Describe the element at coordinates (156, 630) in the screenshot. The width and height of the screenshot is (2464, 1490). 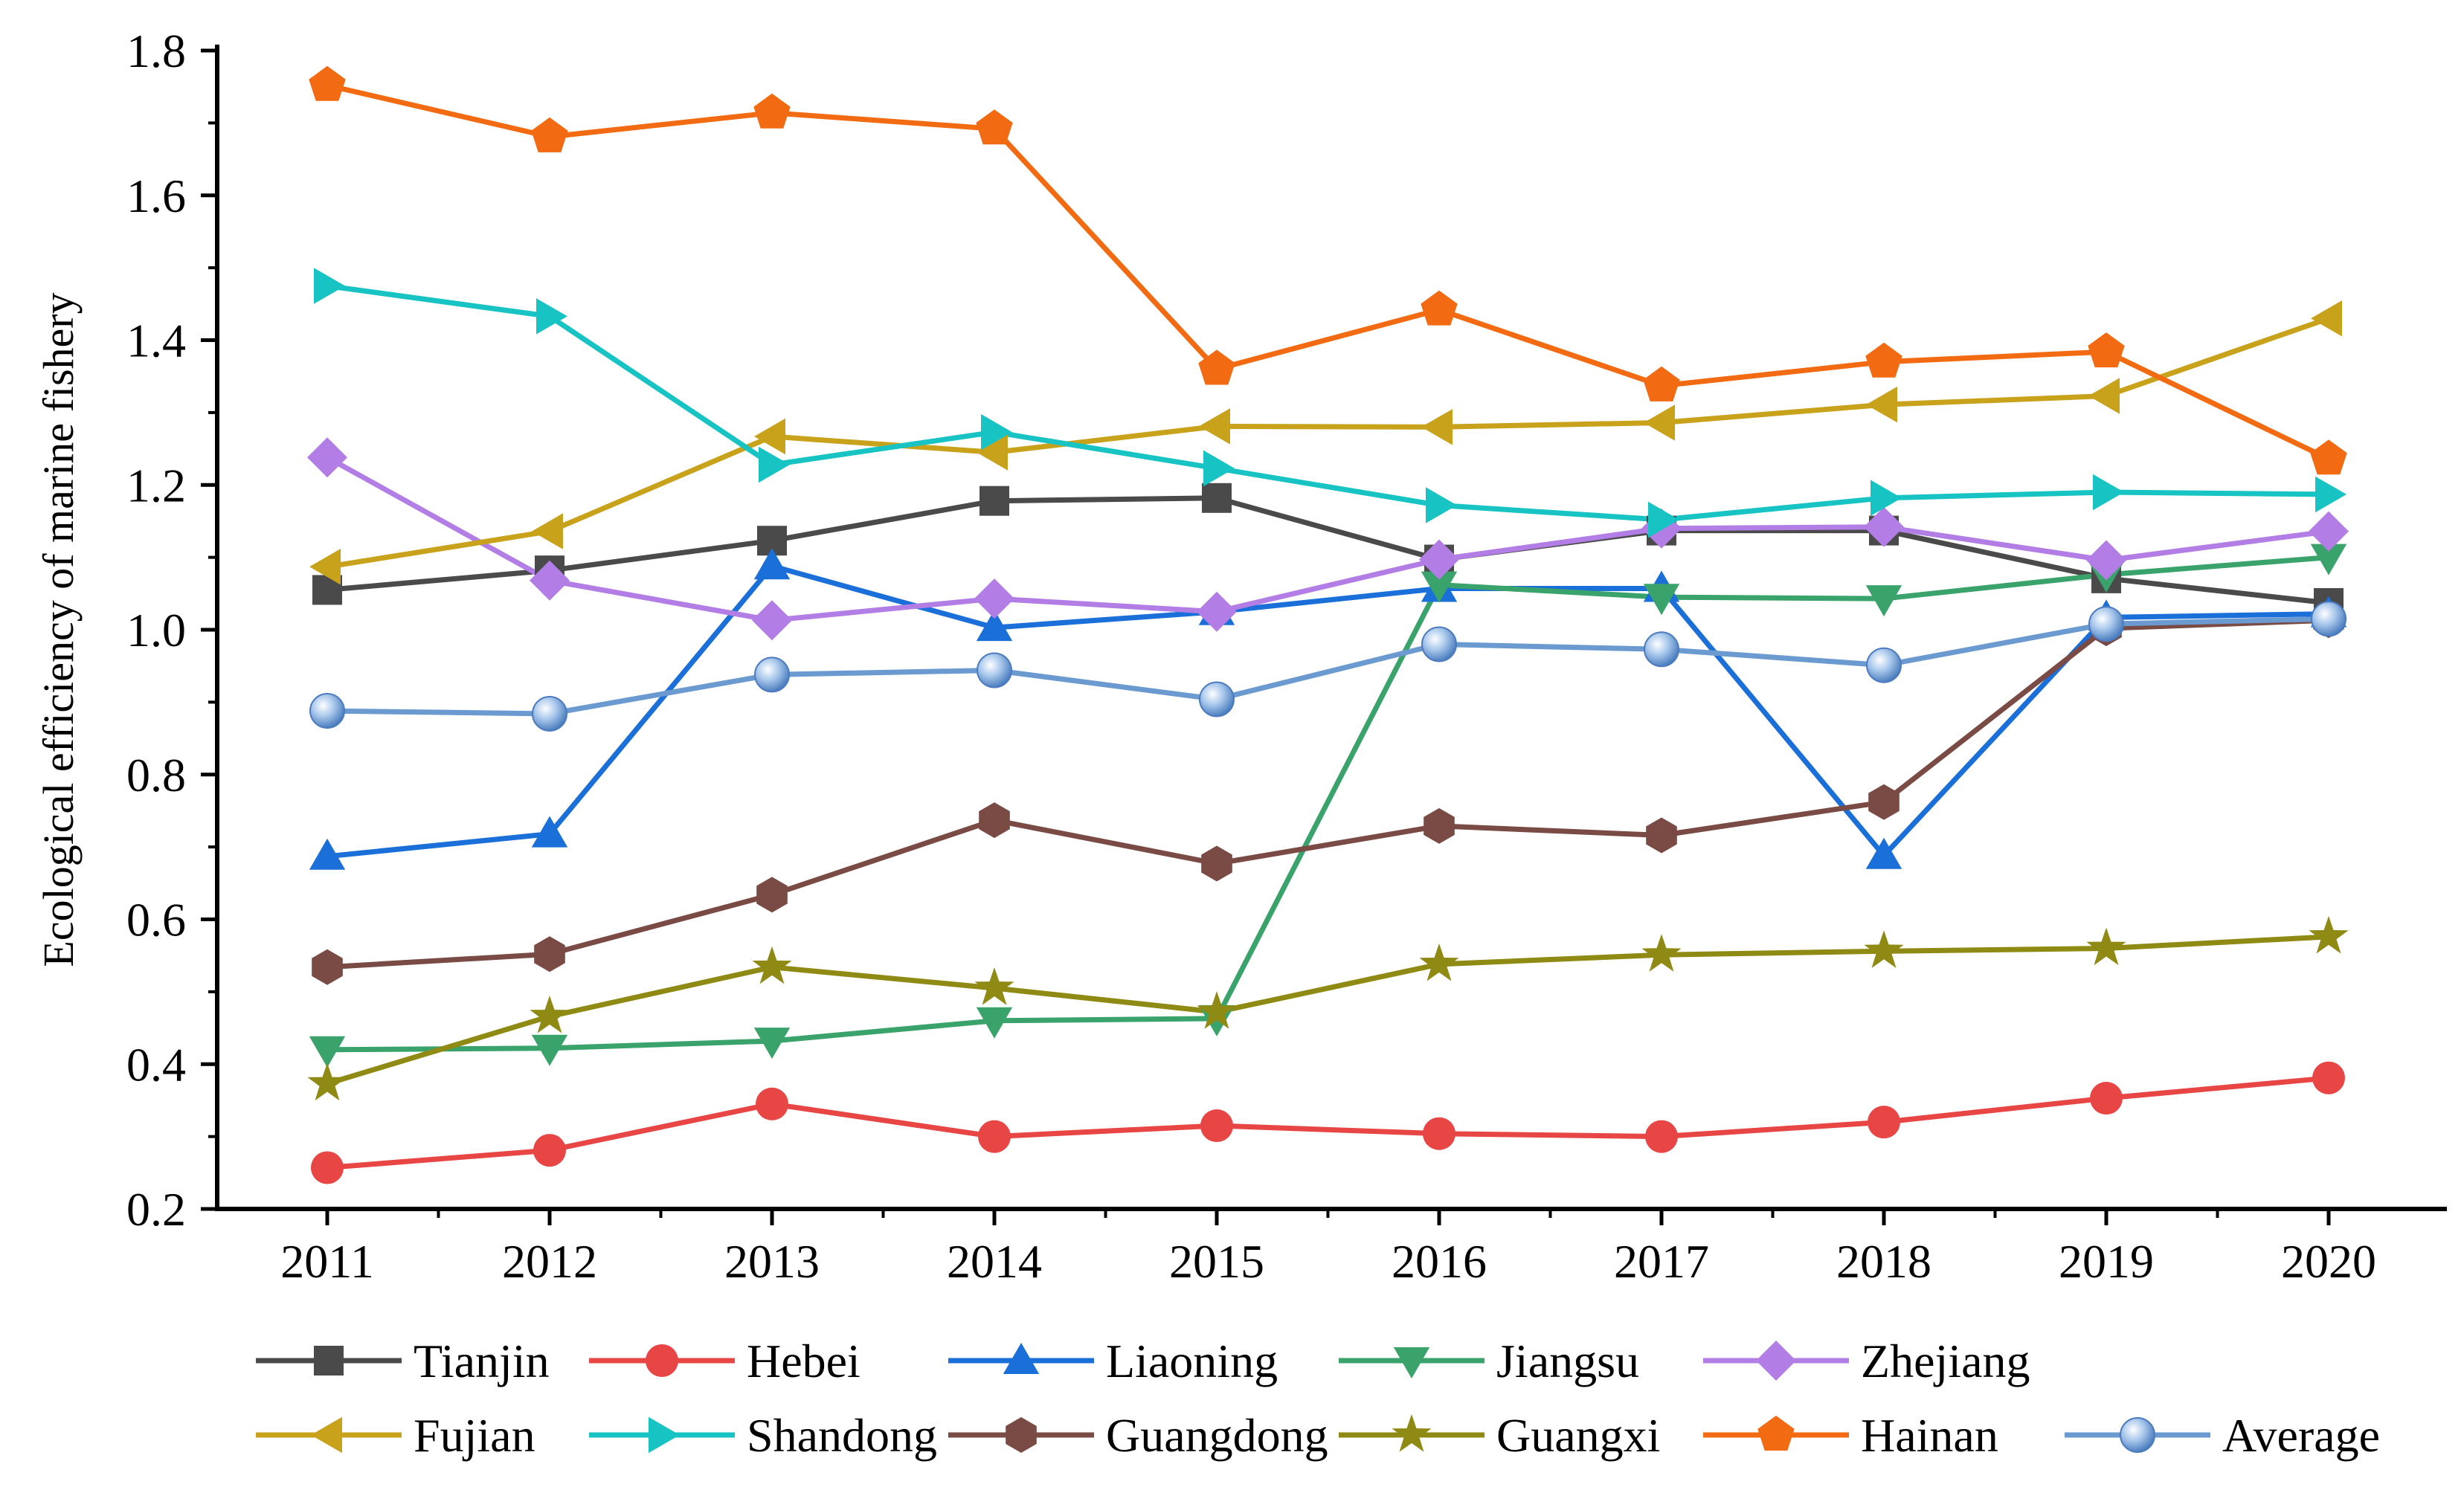
I see `y-tick-label: 1.0` at that location.